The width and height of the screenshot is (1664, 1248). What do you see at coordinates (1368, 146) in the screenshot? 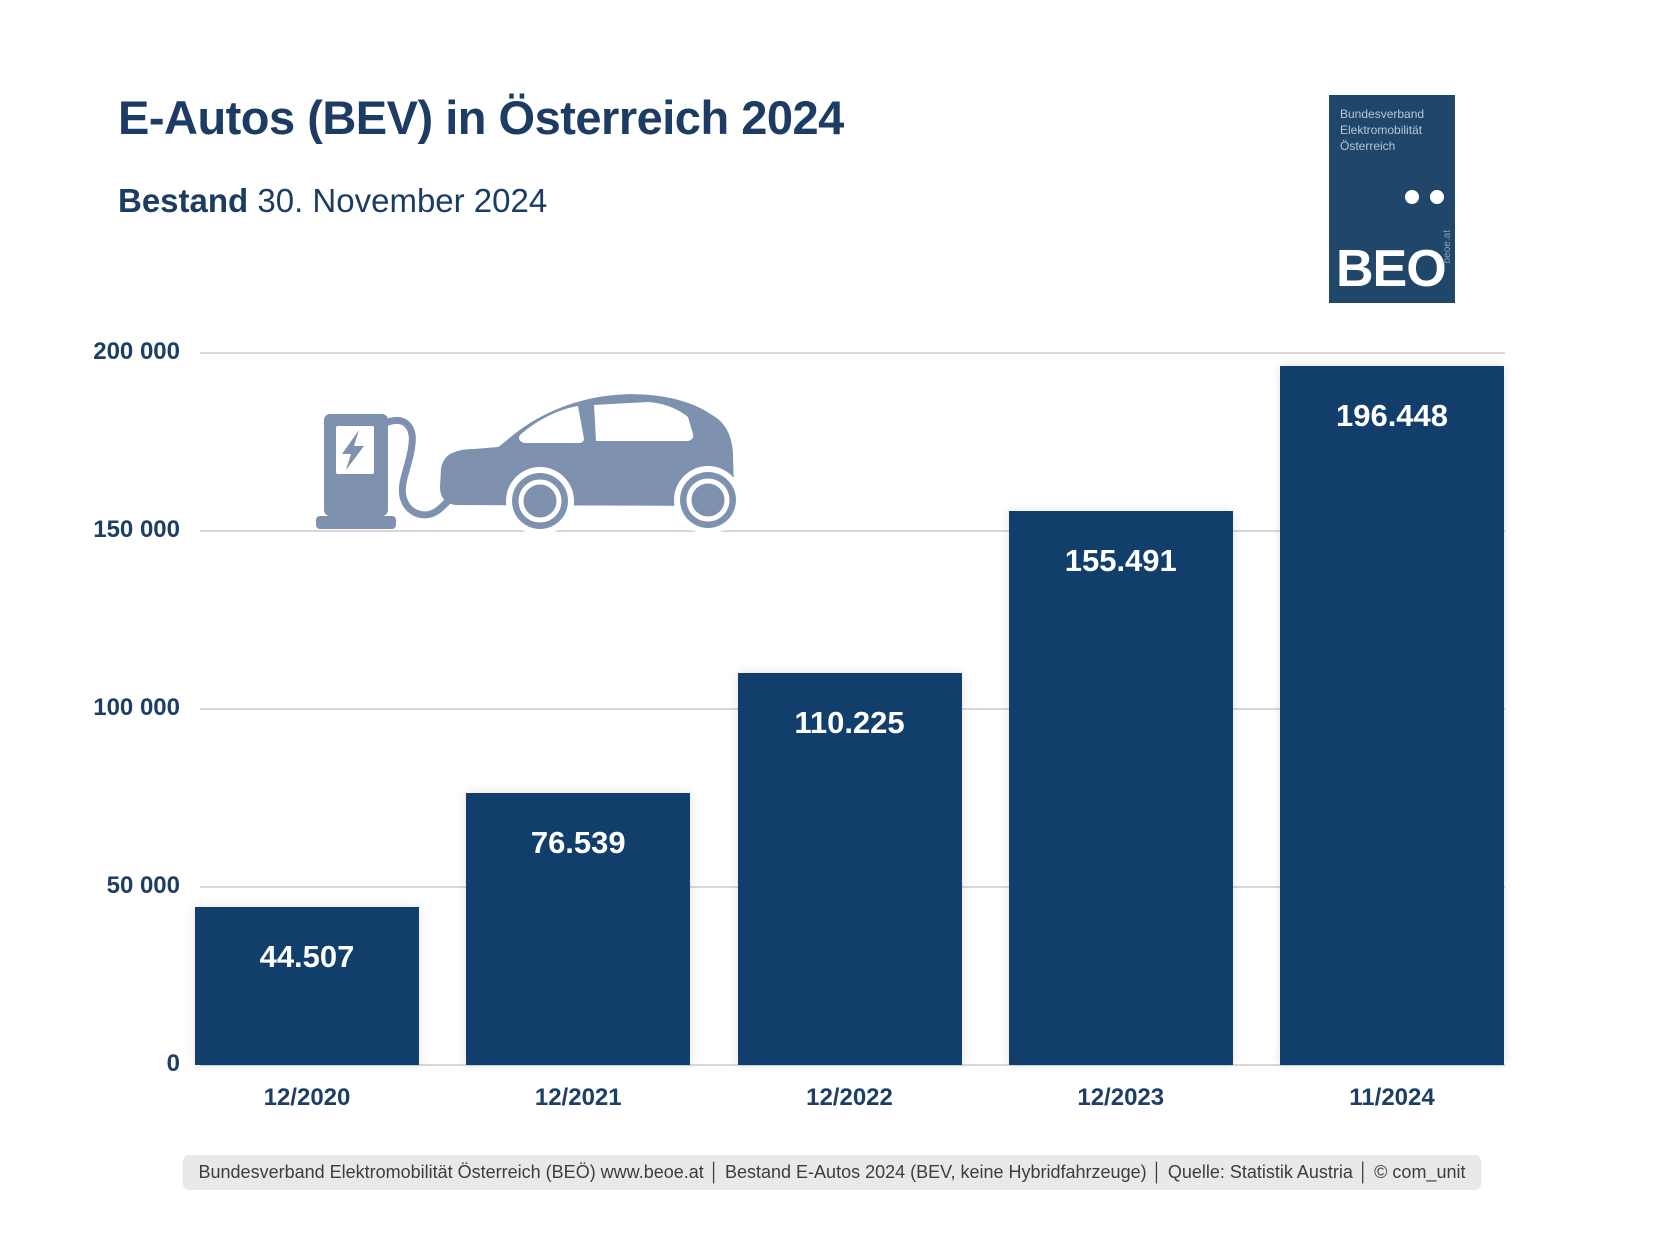
I see `logo-org-line3: Österreich` at bounding box center [1368, 146].